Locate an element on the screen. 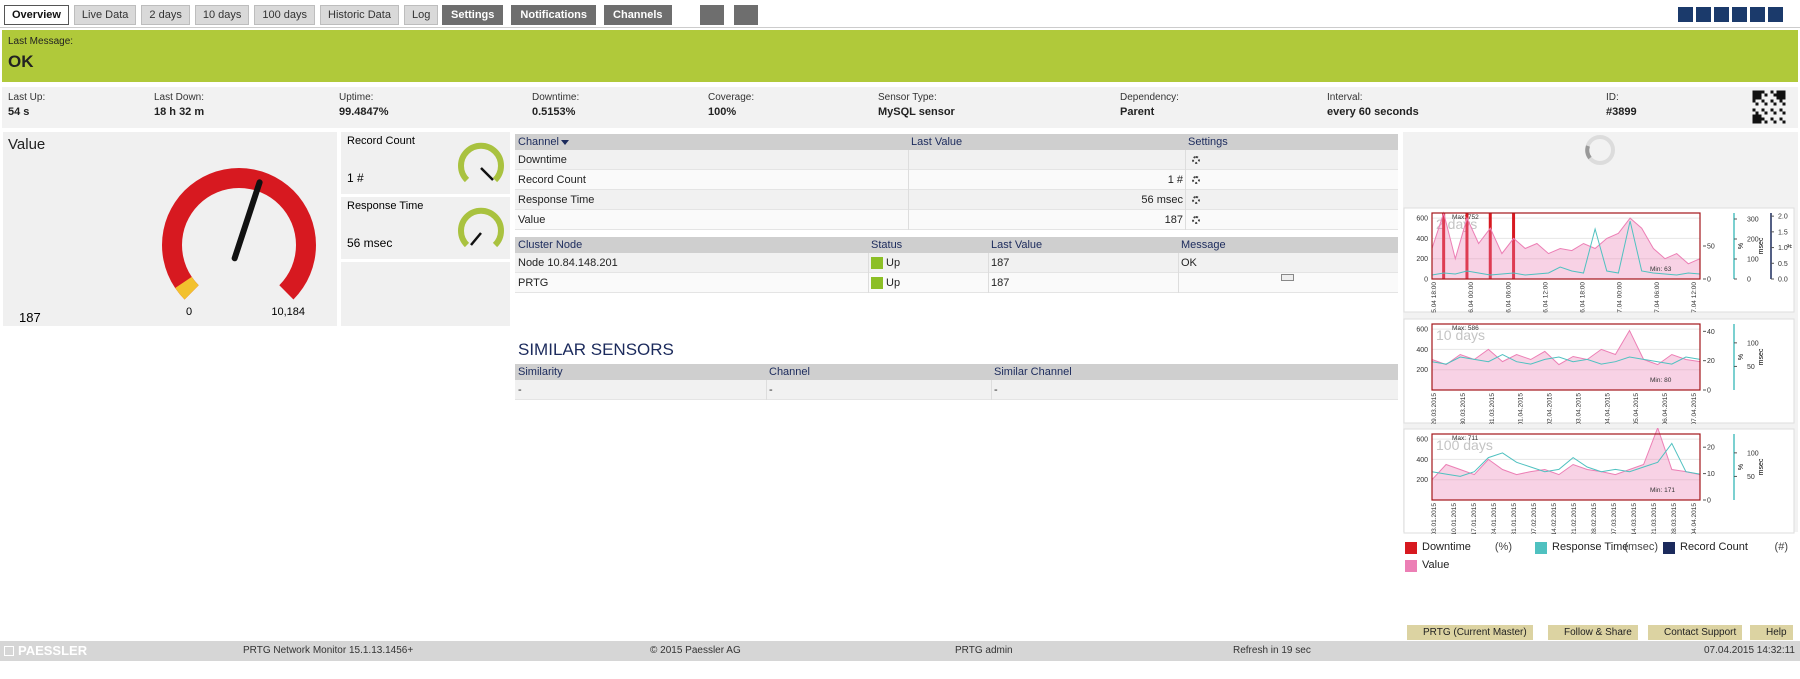  toolbar-button: Settings is located at coordinates (473, 15).